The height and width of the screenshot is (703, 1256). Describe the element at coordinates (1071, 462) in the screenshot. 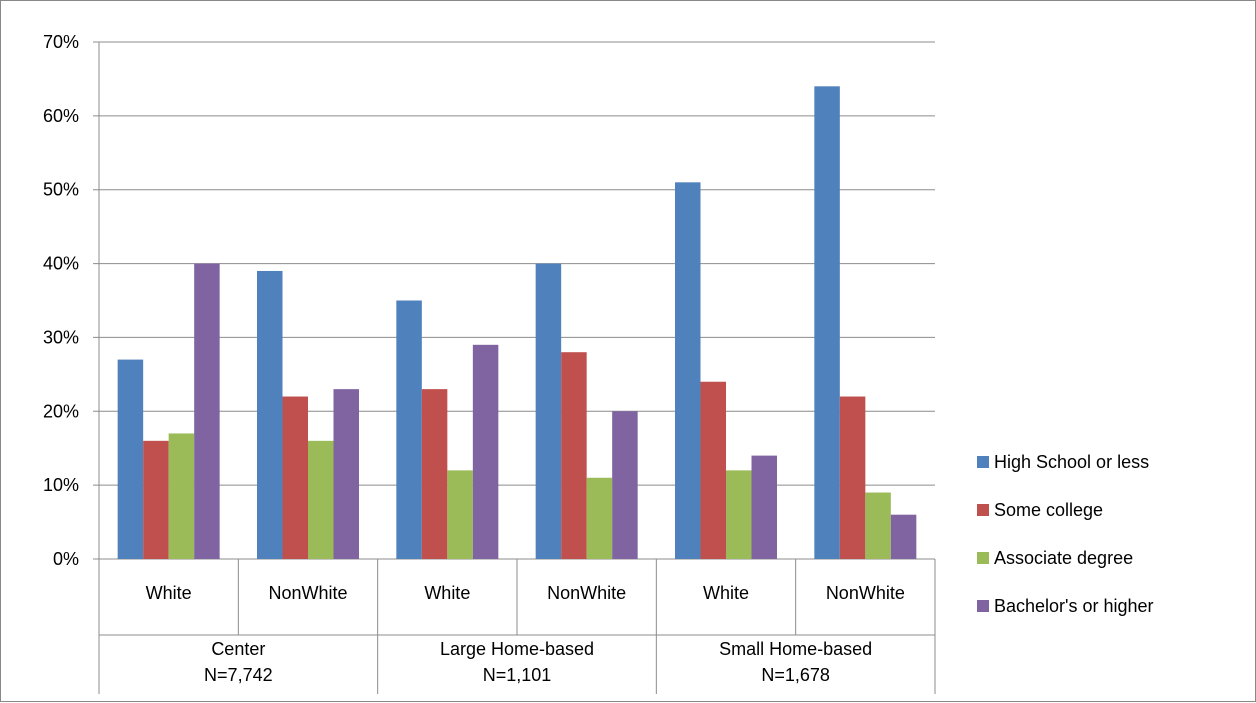

I see `legend-label: High School or less` at that location.